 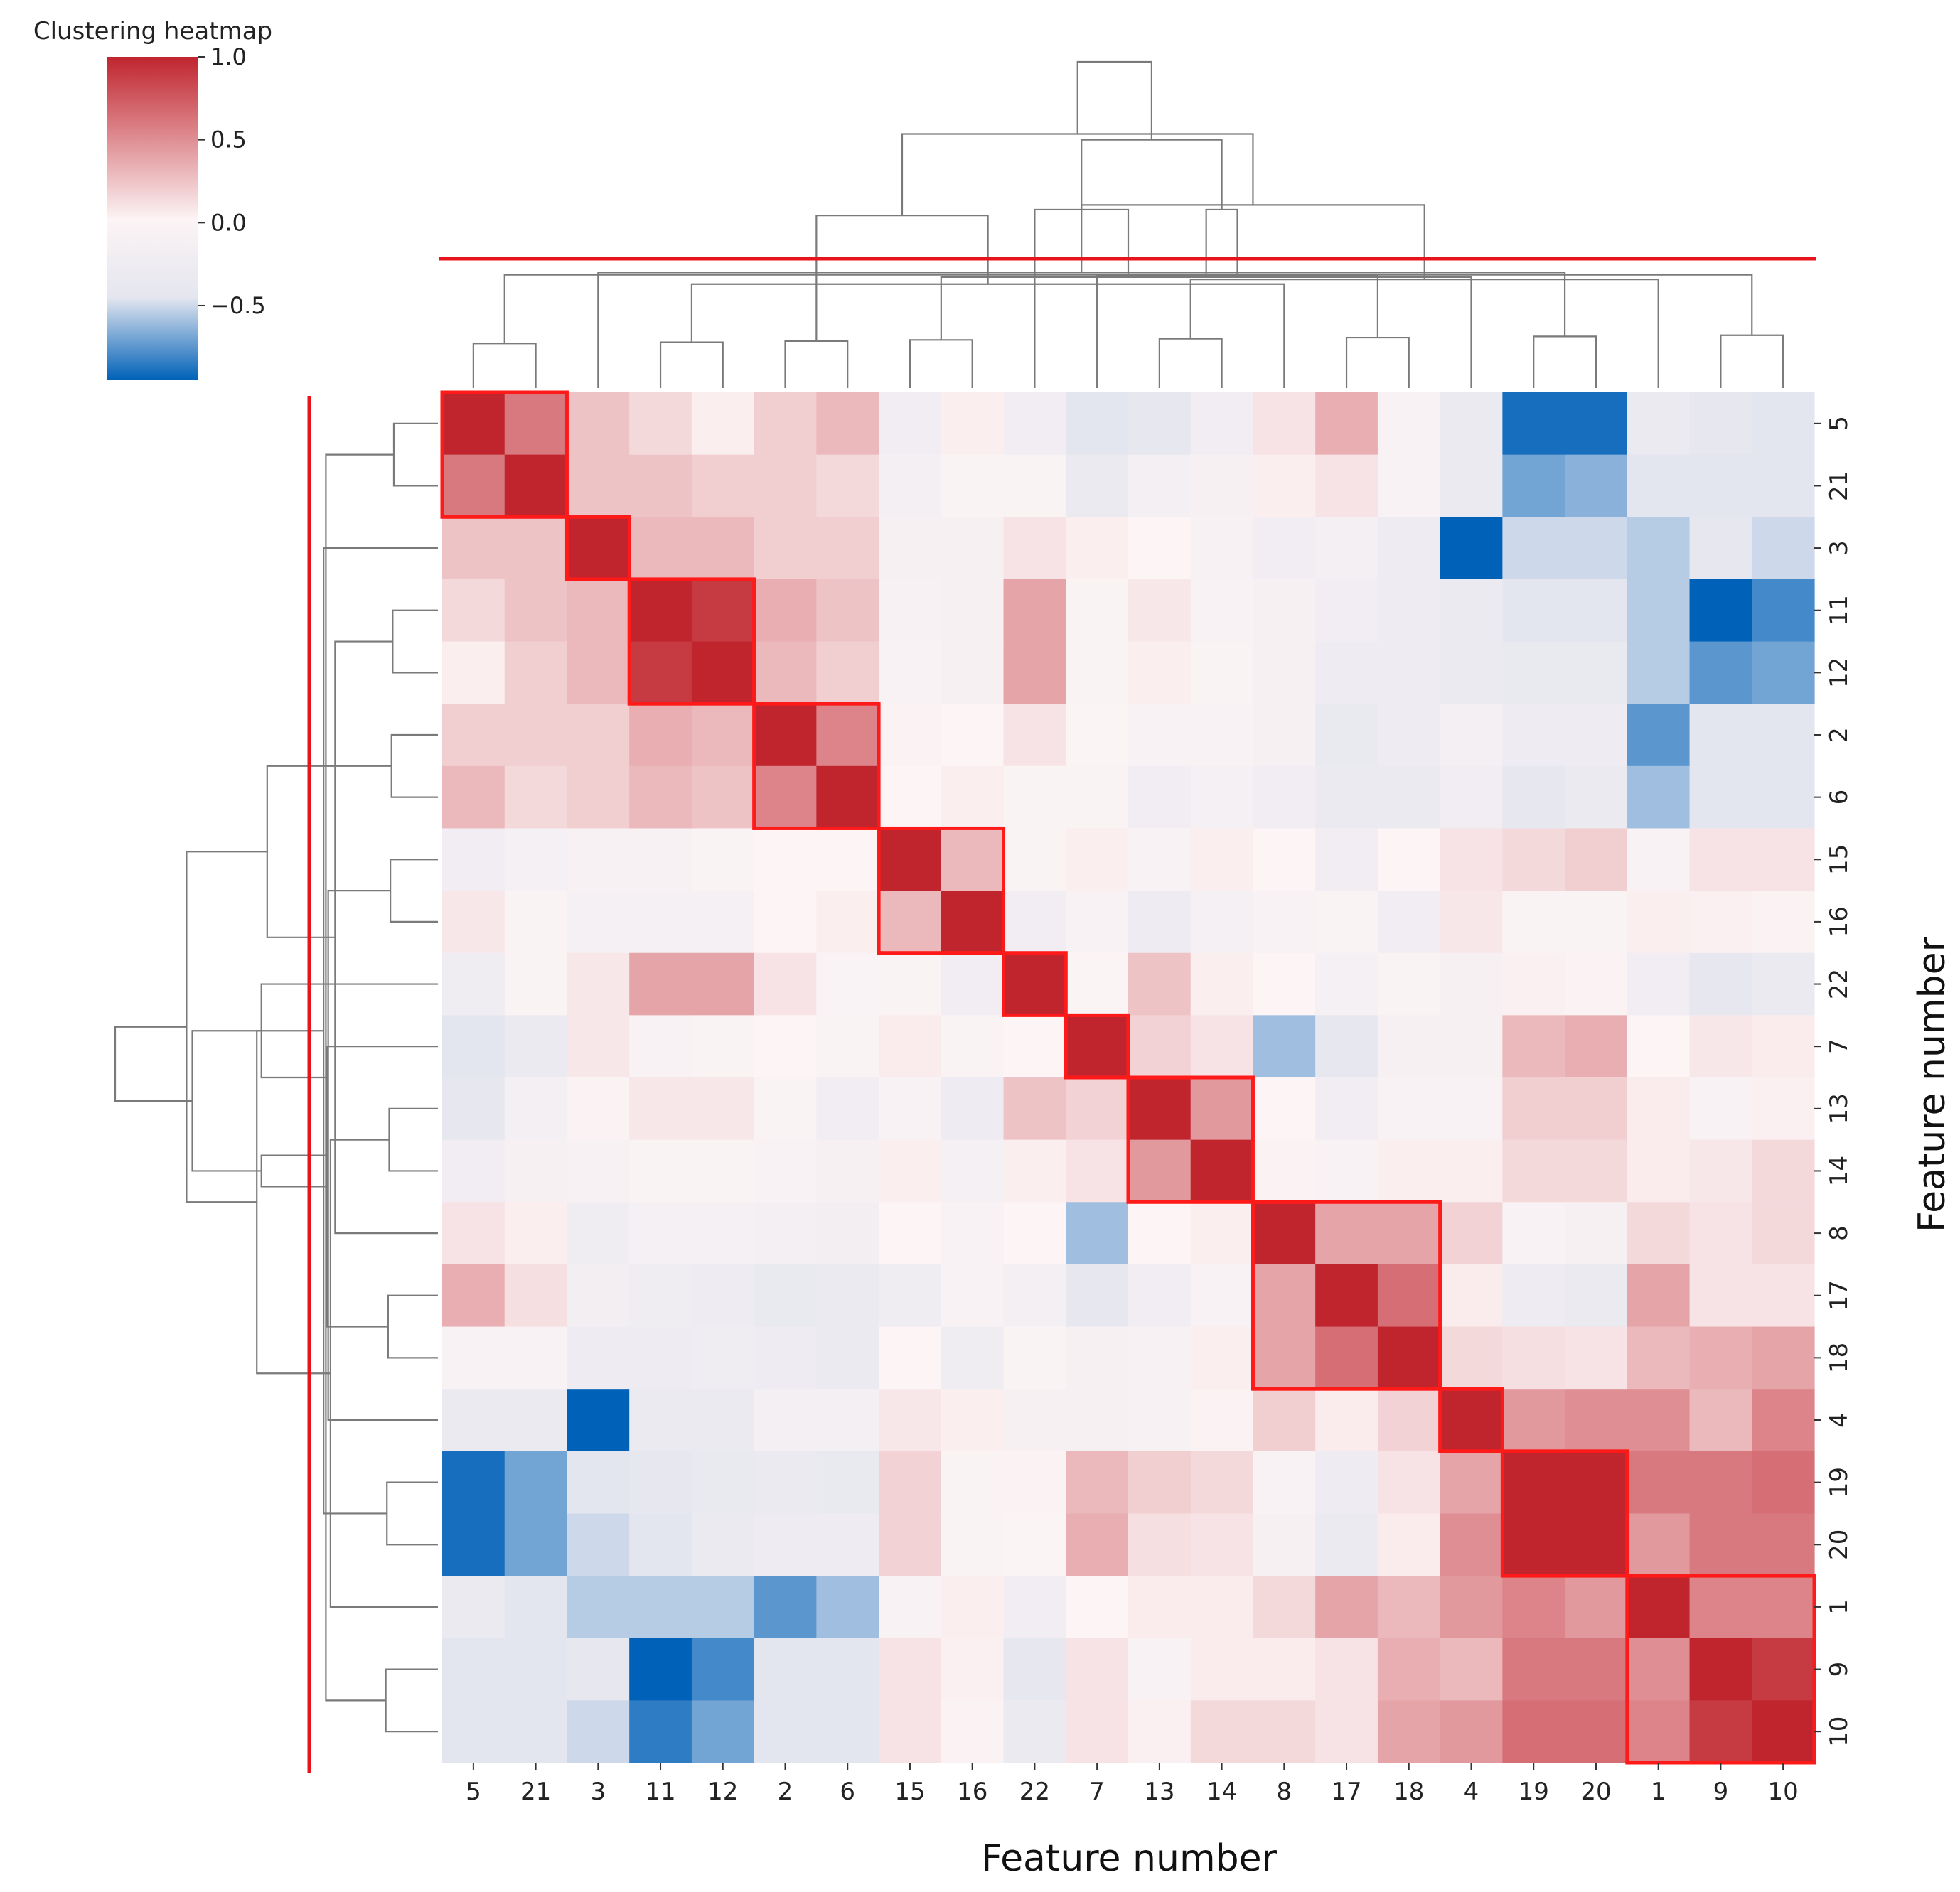 What do you see at coordinates (1114, 100) in the screenshot?
I see `column-dendrogram-link` at bounding box center [1114, 100].